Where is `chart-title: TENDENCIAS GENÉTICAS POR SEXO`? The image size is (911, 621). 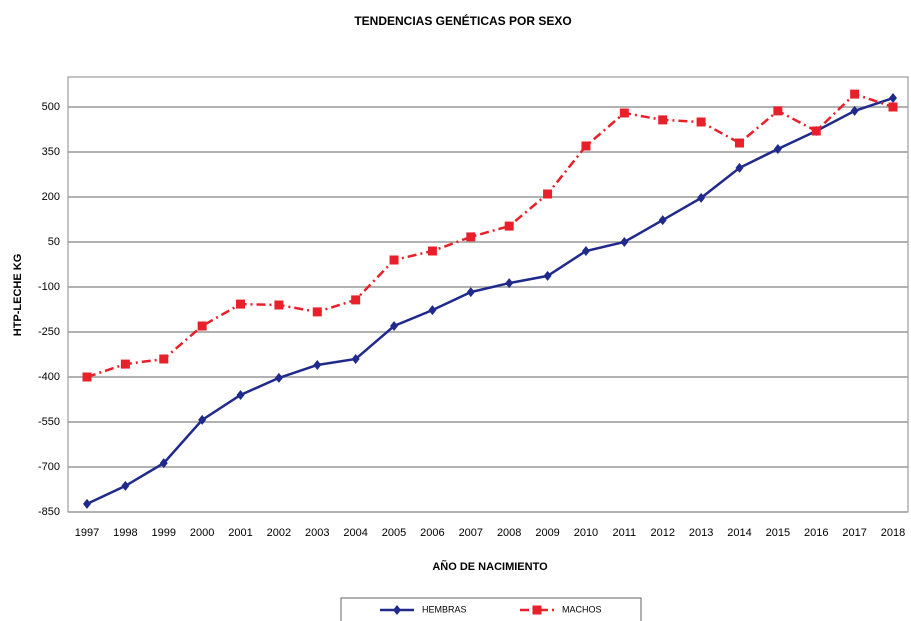
chart-title: TENDENCIAS GENÉTICAS POR SEXO is located at coordinates (462, 20).